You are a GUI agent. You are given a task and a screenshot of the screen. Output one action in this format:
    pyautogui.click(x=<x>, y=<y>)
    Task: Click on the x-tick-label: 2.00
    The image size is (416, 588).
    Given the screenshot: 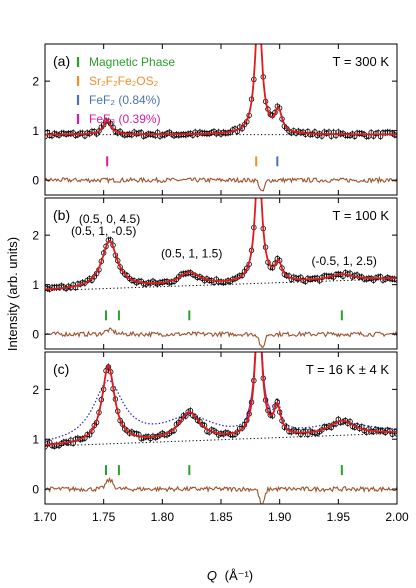 What is the action you would take?
    pyautogui.click(x=397, y=517)
    